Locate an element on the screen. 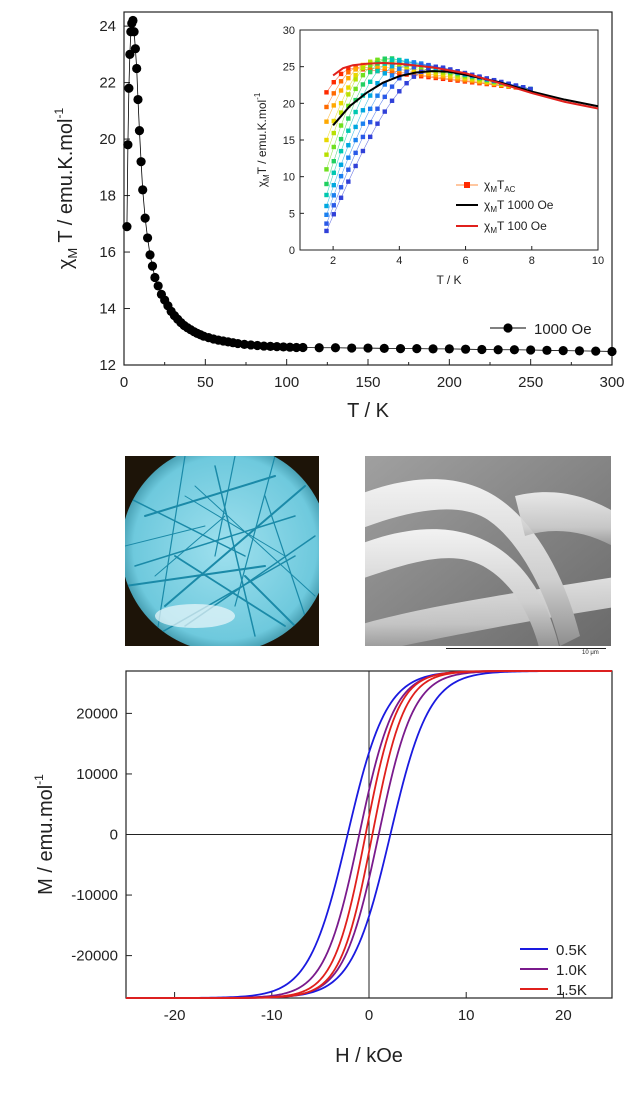 The image size is (630, 1097). y-tick-label: -10000 is located at coordinates (94, 895).